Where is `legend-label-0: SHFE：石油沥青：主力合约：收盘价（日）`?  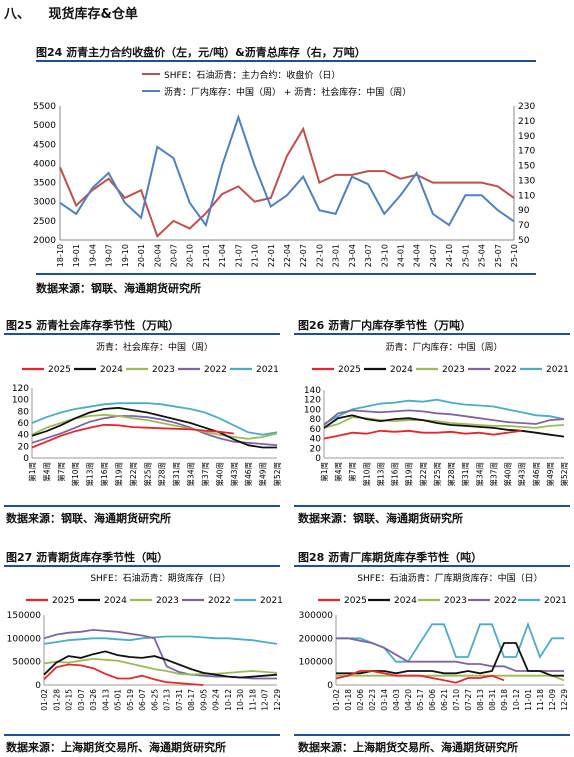
legend-label-0: SHFE：石油沥青：主力合约：收盘价（日） is located at coordinates (252, 75).